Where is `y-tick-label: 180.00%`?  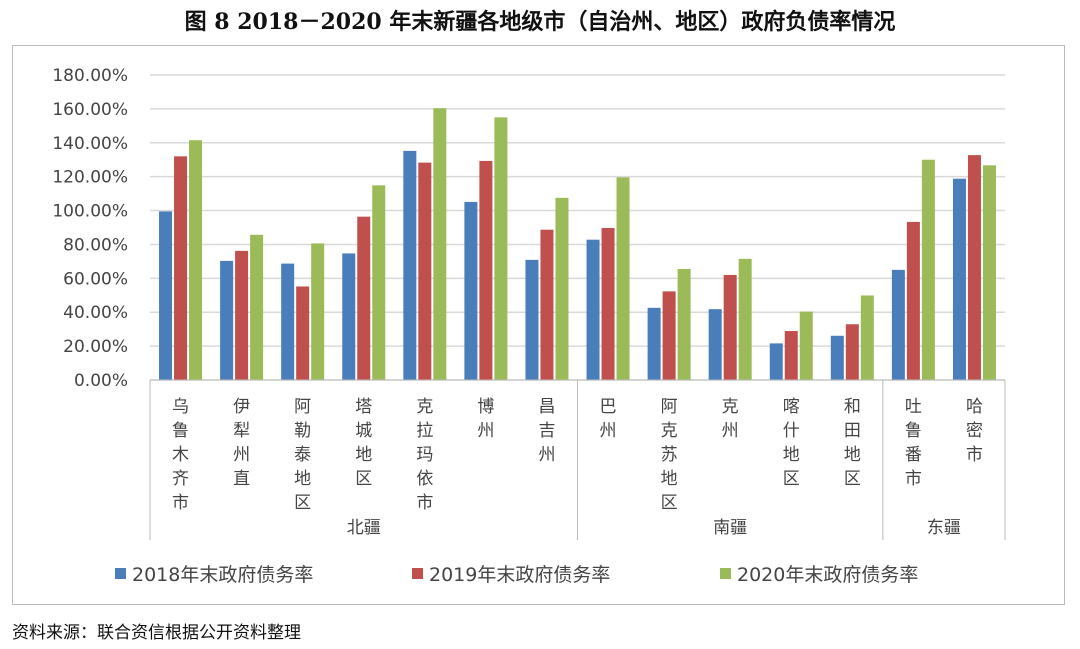
y-tick-label: 180.00% is located at coordinates (90, 76).